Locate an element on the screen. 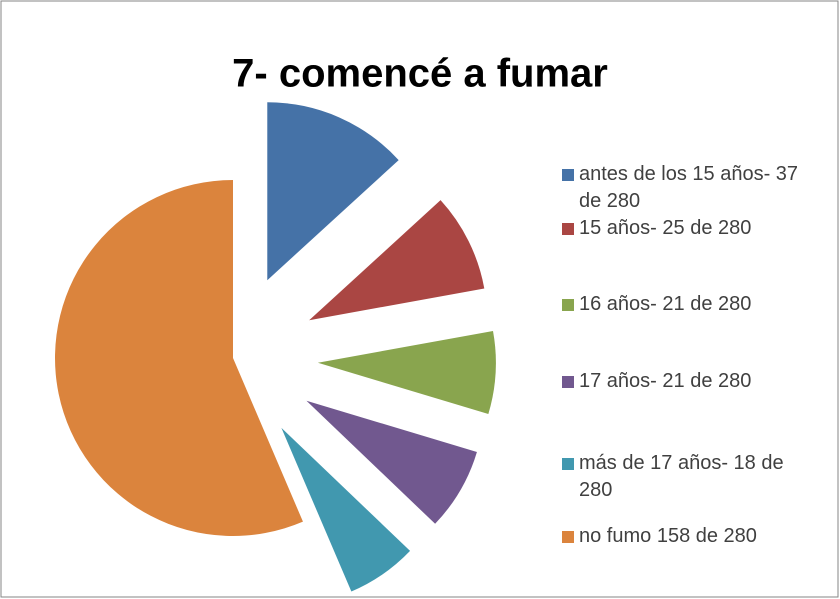 This screenshot has height=599, width=840. legend-item: más de 17 años- 18 de 280 is located at coordinates (685, 477).